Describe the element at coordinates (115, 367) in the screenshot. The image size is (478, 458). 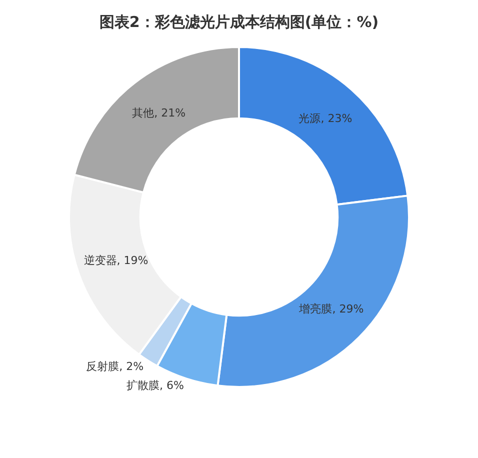
I see `slice-label: 反射膜, 2%` at that location.